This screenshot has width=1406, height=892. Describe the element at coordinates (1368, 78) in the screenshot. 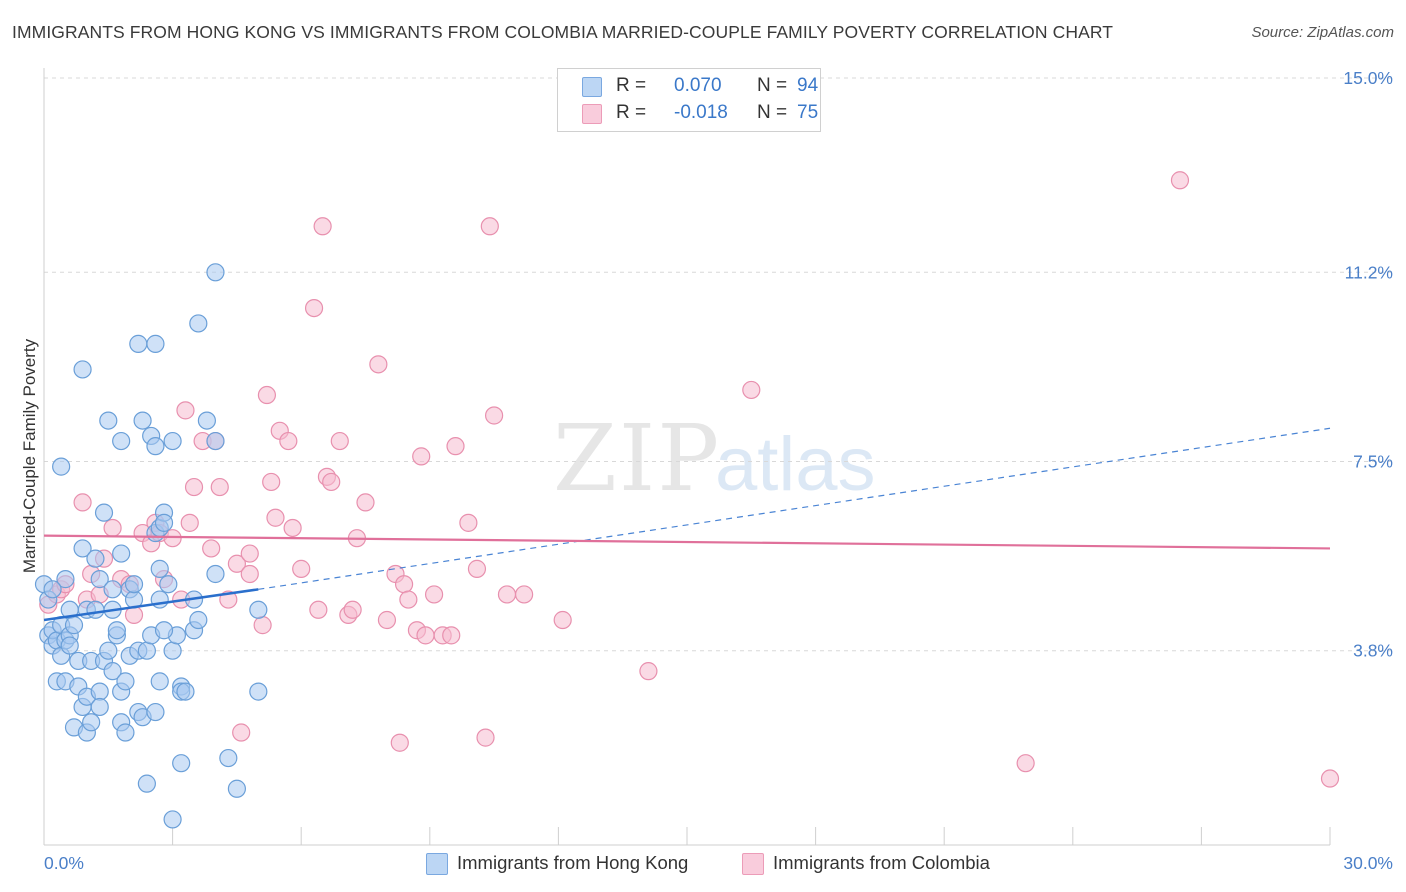

I see `y-tick-label: 15.0%` at that location.